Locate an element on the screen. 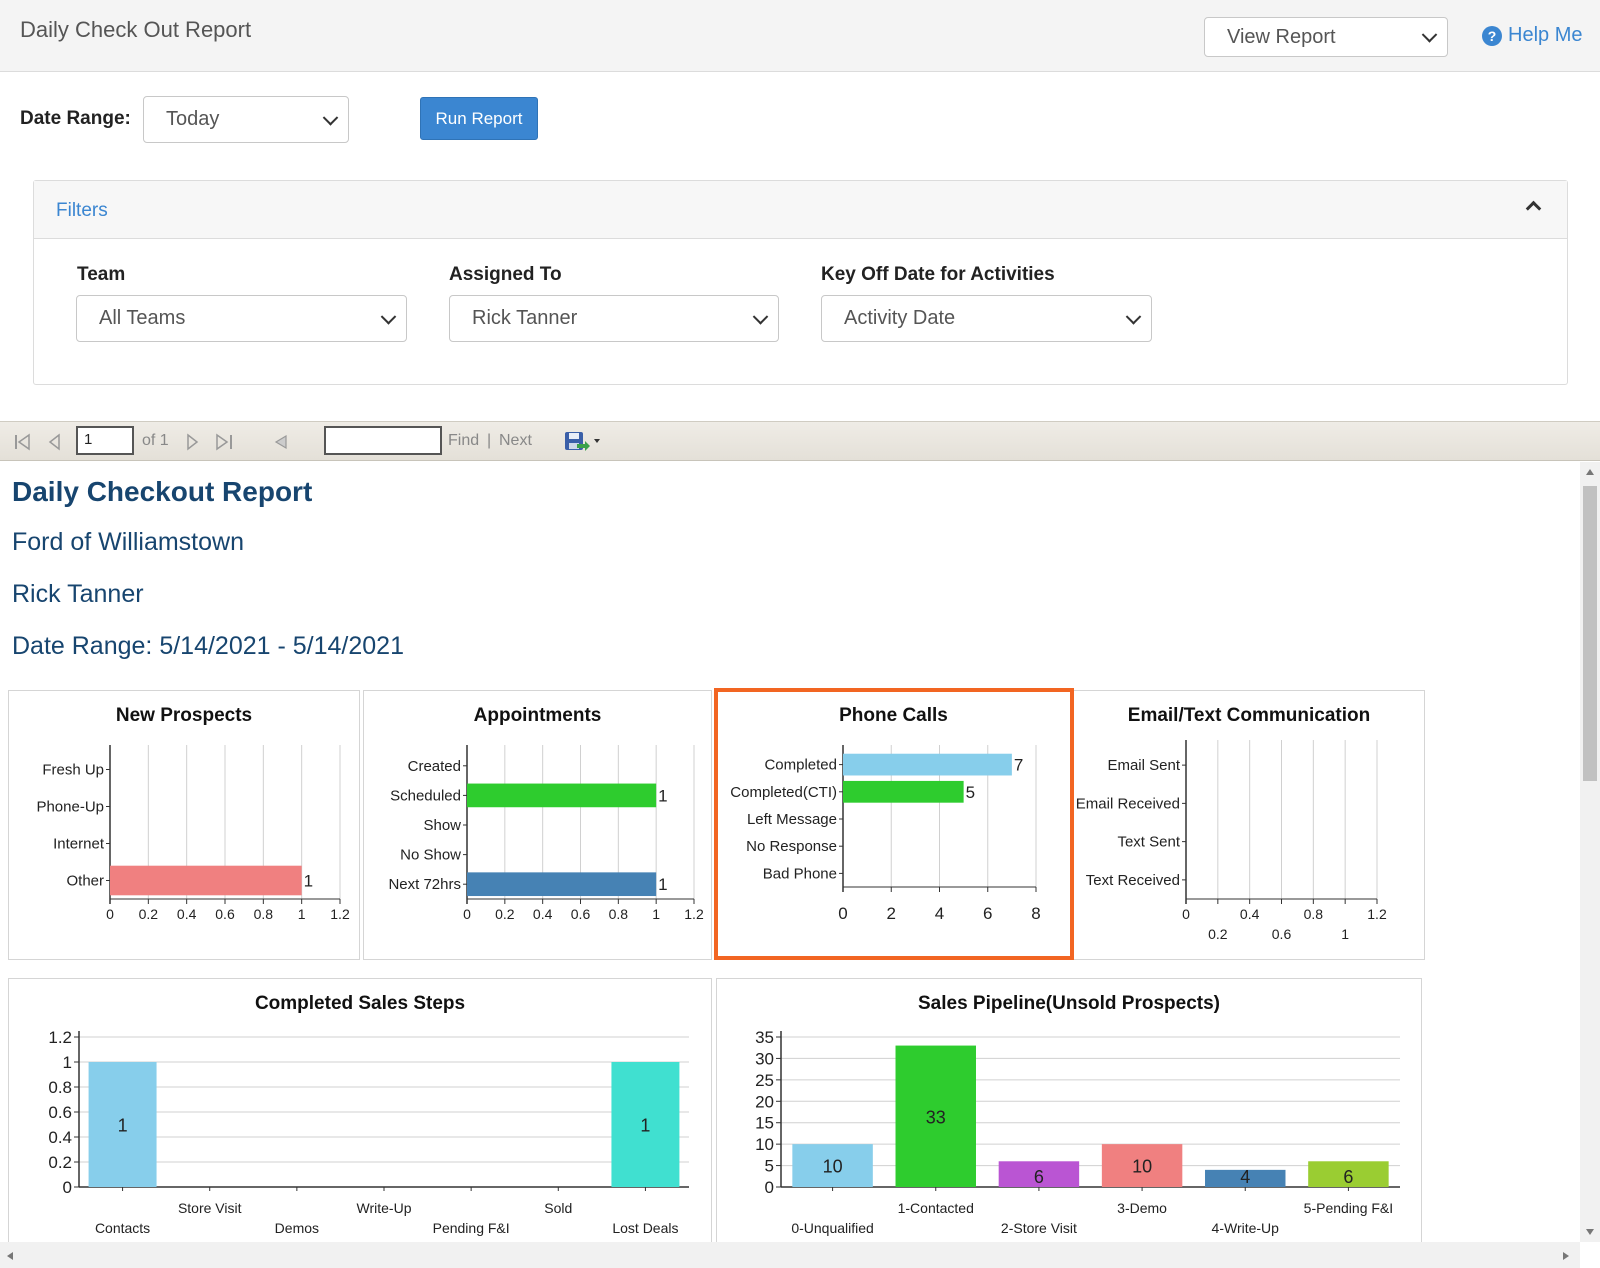 The height and width of the screenshot is (1268, 1600). export-save-icon is located at coordinates (583, 442).